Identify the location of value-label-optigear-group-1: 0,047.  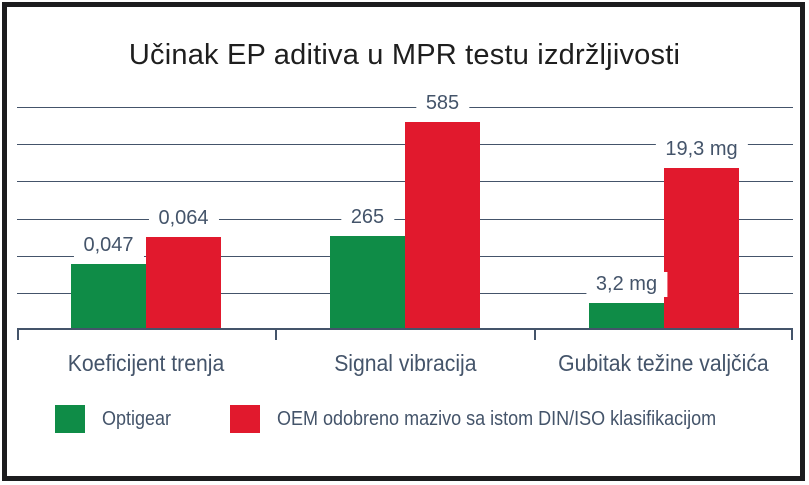
(108, 245).